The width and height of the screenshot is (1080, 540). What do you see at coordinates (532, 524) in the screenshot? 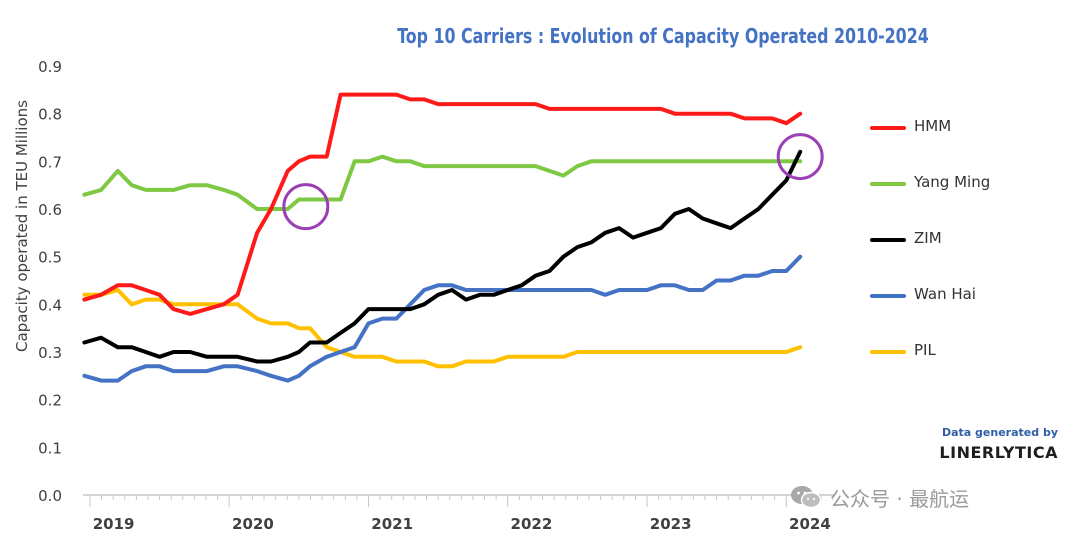
I see `x-tick-label: 2022` at bounding box center [532, 524].